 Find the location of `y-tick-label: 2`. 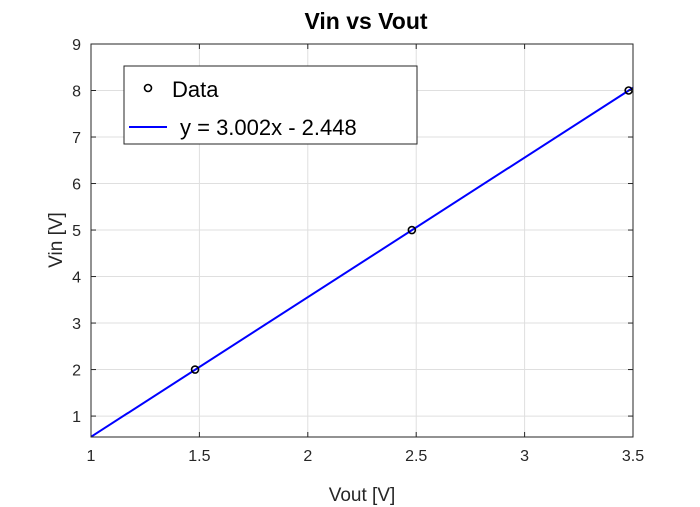

y-tick-label: 2 is located at coordinates (76, 371).